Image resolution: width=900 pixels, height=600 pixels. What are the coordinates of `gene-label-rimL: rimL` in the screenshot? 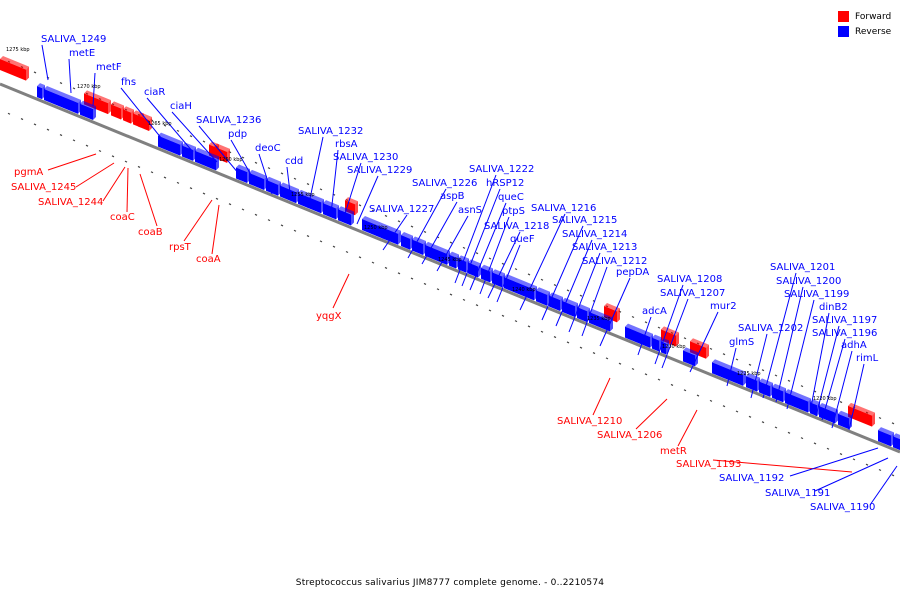 It's located at (867, 358).